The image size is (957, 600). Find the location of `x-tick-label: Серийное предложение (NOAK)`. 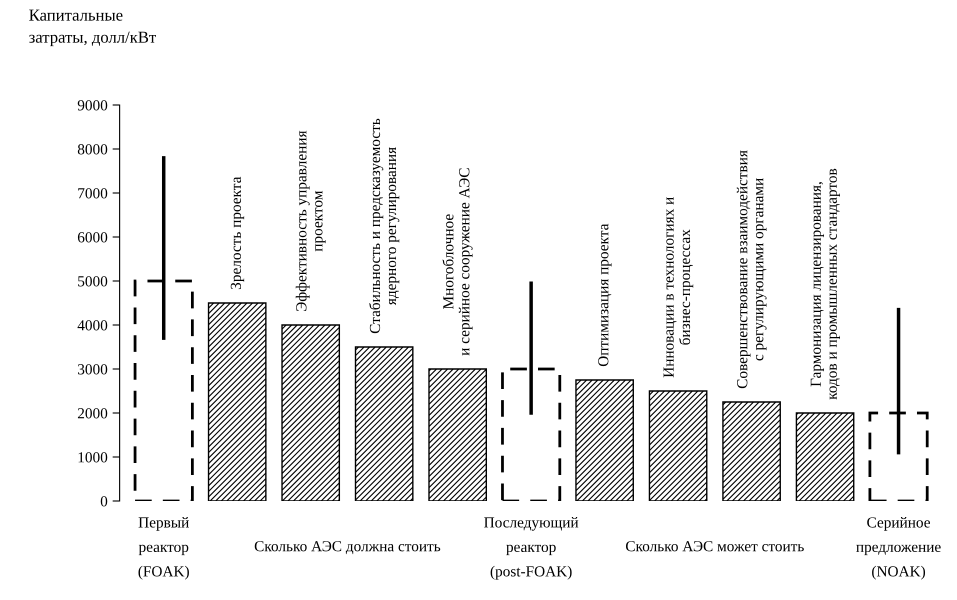

x-tick-label: Серийное предложение (NOAK) is located at coordinates (898, 548).